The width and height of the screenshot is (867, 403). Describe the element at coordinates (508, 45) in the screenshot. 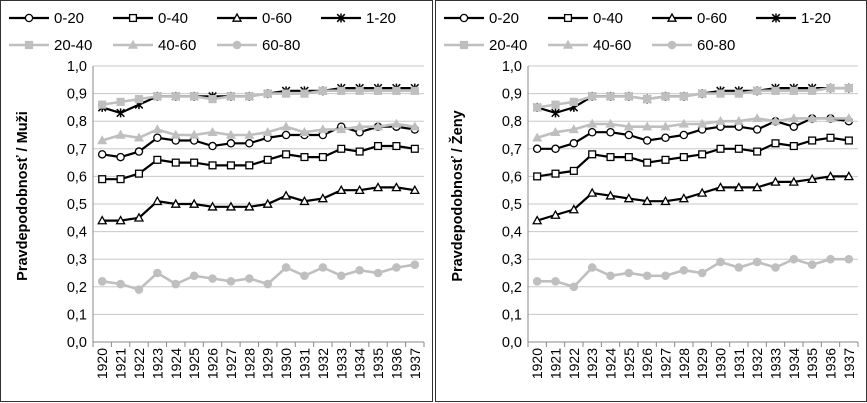

I see `legend-label: 20-40` at that location.